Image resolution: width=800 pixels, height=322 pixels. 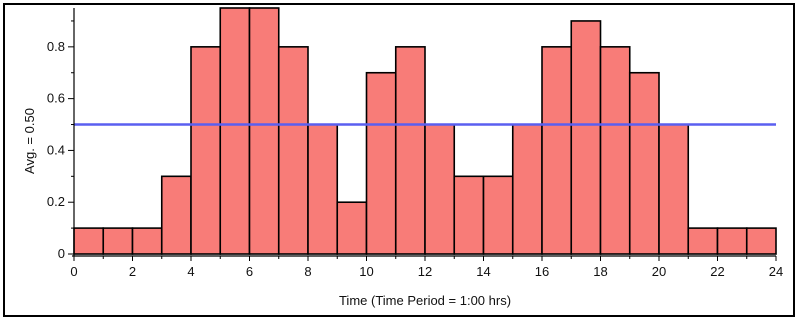 What do you see at coordinates (425, 300) in the screenshot?
I see `x-axis-title: Time (Time Period = 1:00 hrs)` at bounding box center [425, 300].